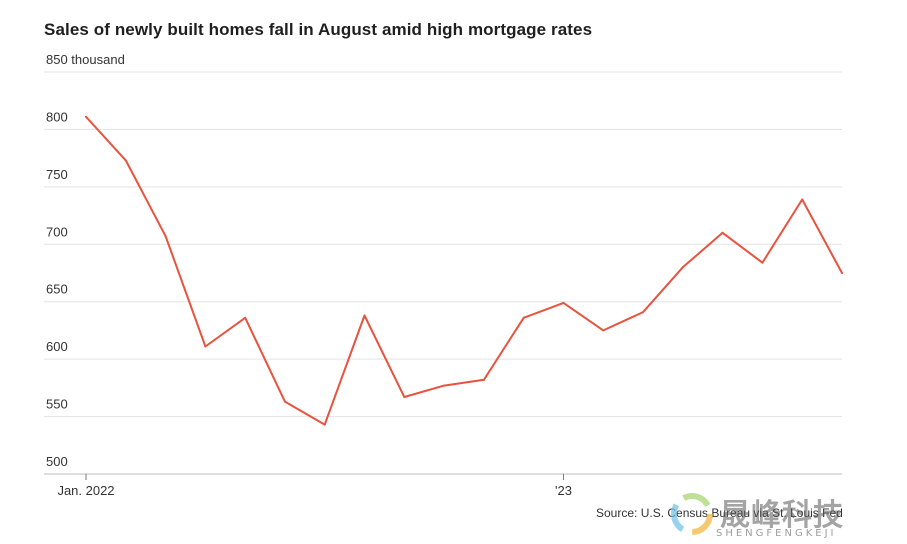  Describe the element at coordinates (57, 461) in the screenshot. I see `y-tick-label: 500` at that location.